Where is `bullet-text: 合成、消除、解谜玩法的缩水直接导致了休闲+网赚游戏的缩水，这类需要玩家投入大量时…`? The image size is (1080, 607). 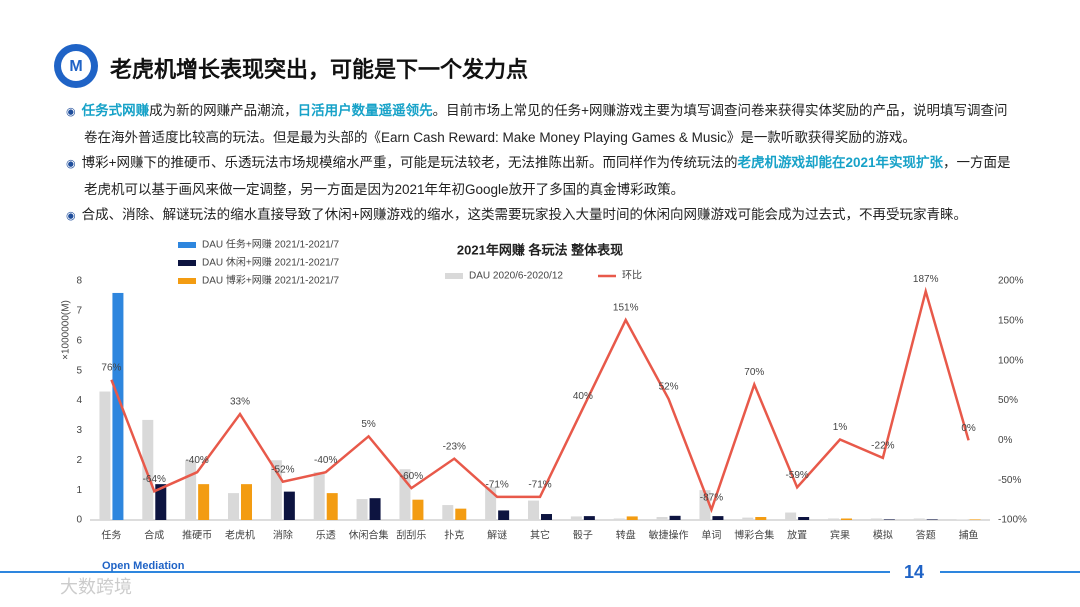 bullet-text: 合成、消除、解谜玩法的缩水直接导致了休闲+网赚游戏的缩水，这类需要玩家投入大量时… is located at coordinates (524, 214).